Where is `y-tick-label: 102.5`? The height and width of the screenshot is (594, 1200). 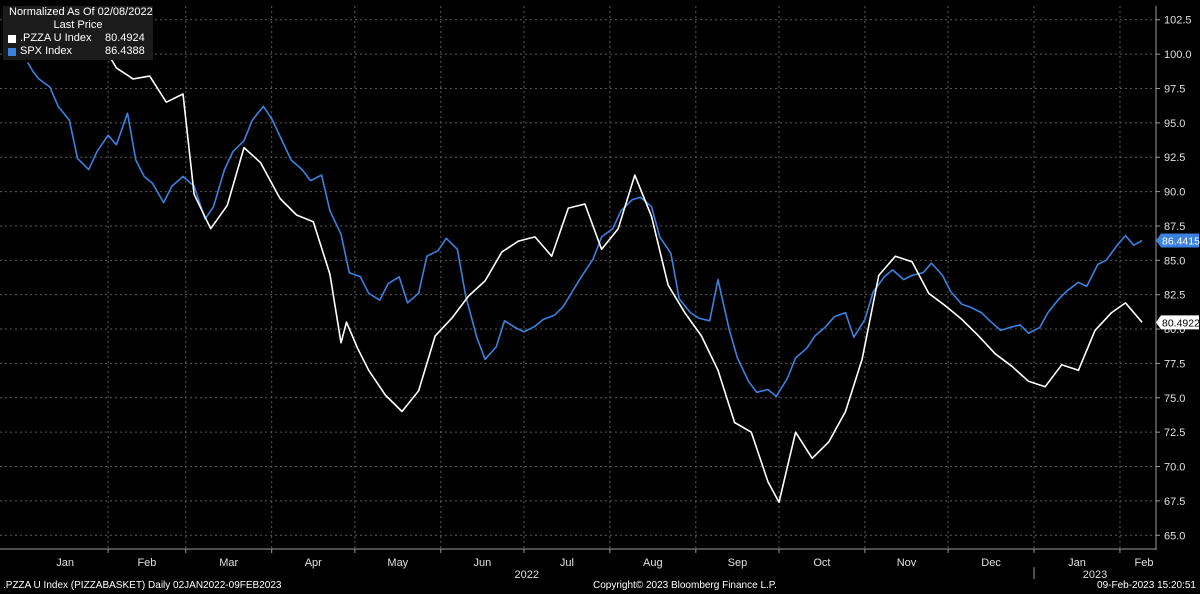
y-tick-label: 102.5 is located at coordinates (1178, 21).